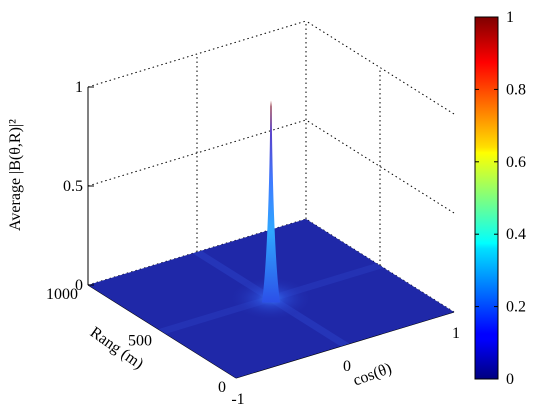  What do you see at coordinates (73, 186) in the screenshot?
I see `z-tick-label: 0.5` at bounding box center [73, 186].